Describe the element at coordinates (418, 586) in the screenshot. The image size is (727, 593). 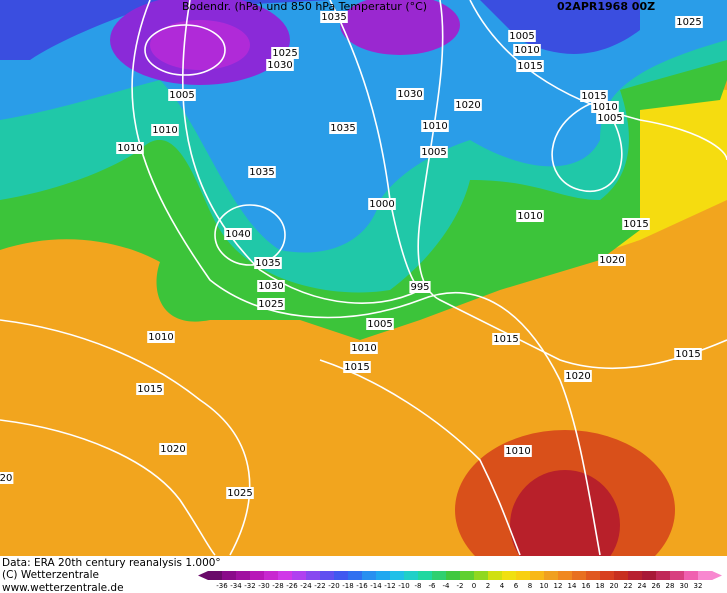
I see `colorbar-label: -8` at that location.